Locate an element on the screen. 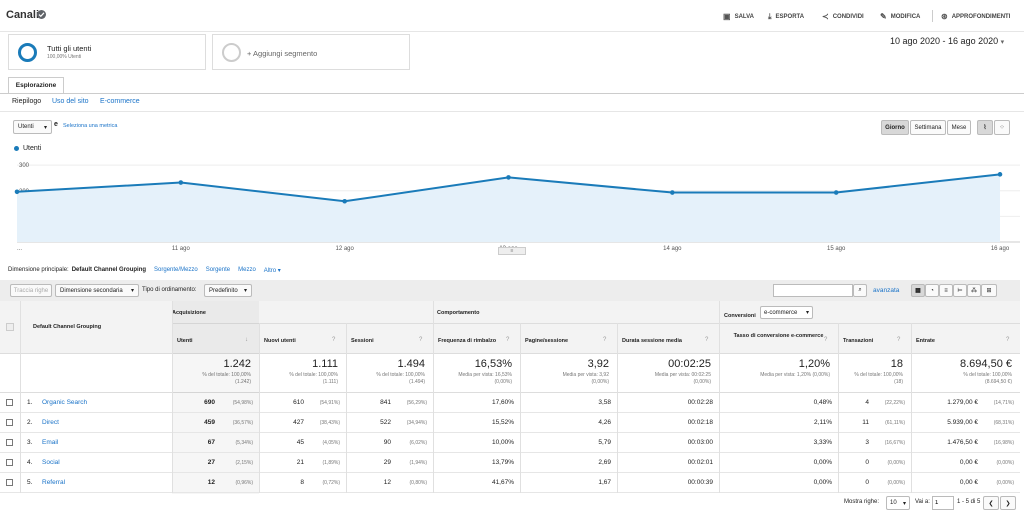 The image size is (1024, 515). cell-value: 4,26 is located at coordinates (604, 422).